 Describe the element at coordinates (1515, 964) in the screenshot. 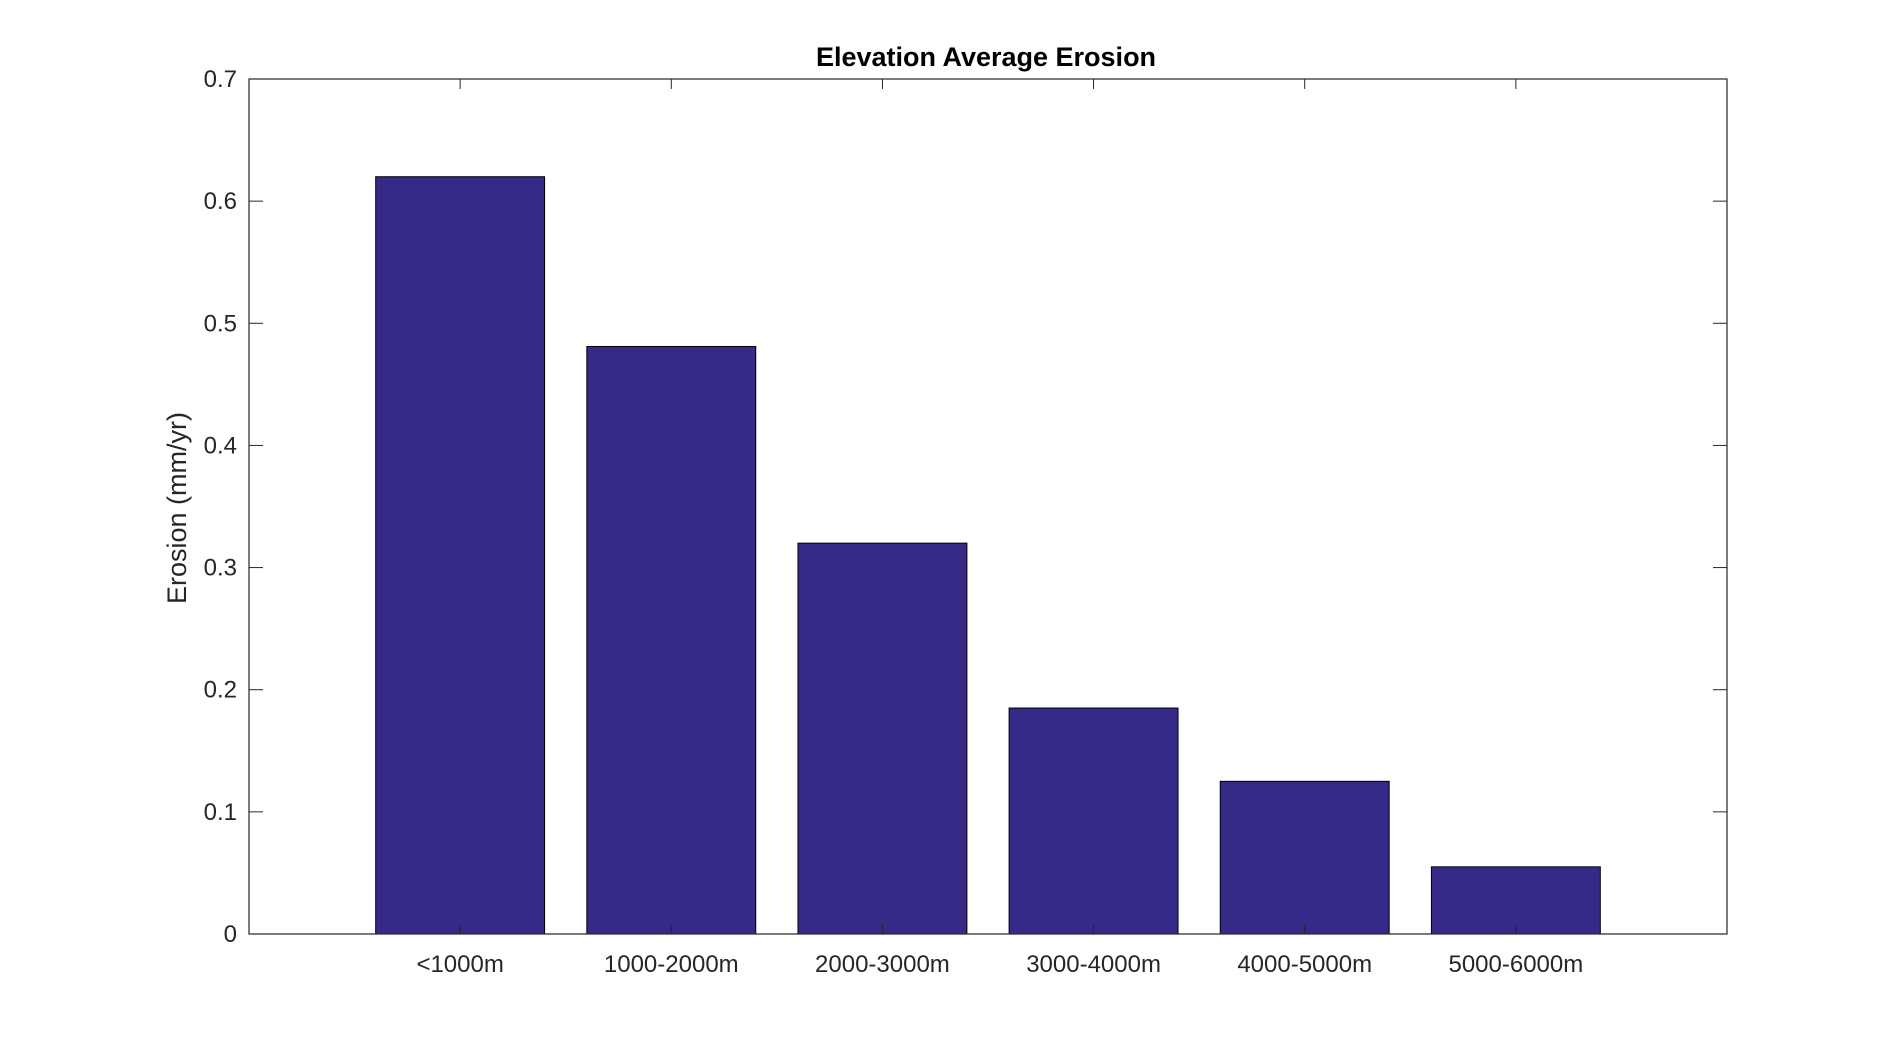

I see `x-tick-label: 5000-6000m` at that location.